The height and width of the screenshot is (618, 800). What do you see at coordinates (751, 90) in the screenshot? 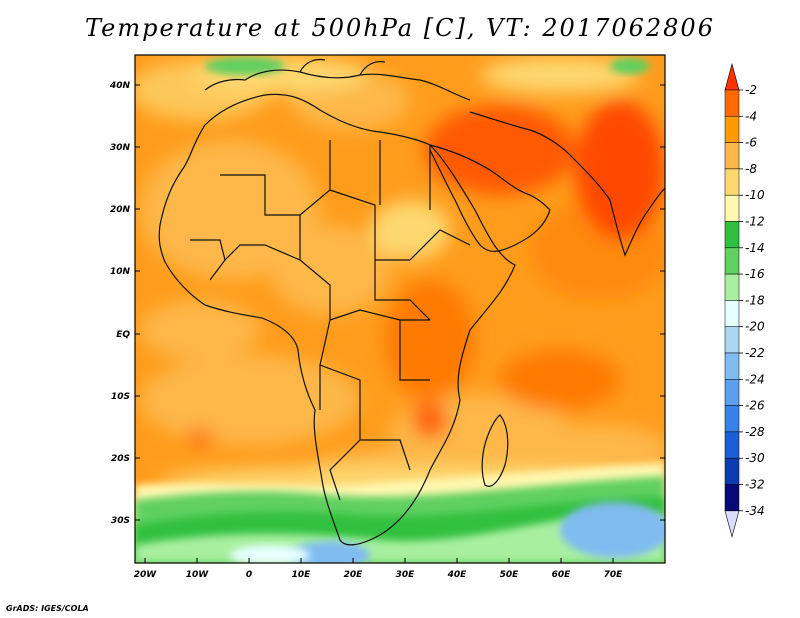
I see `colorbar-label: -2` at bounding box center [751, 90].